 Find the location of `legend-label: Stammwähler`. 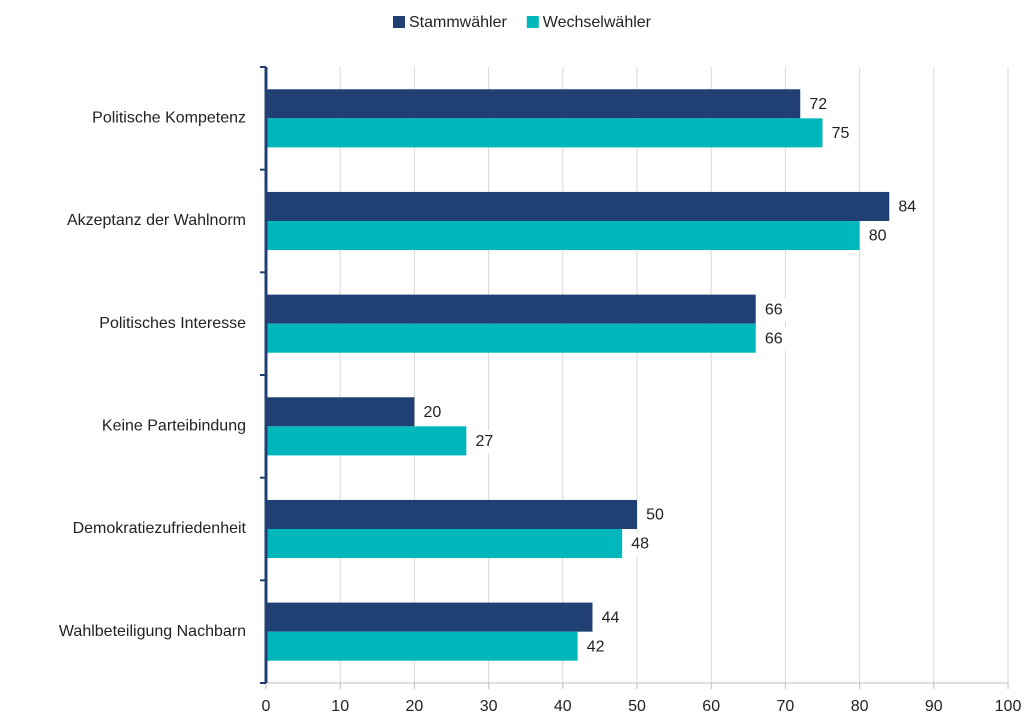

legend-label: Stammwähler is located at coordinates (458, 22).